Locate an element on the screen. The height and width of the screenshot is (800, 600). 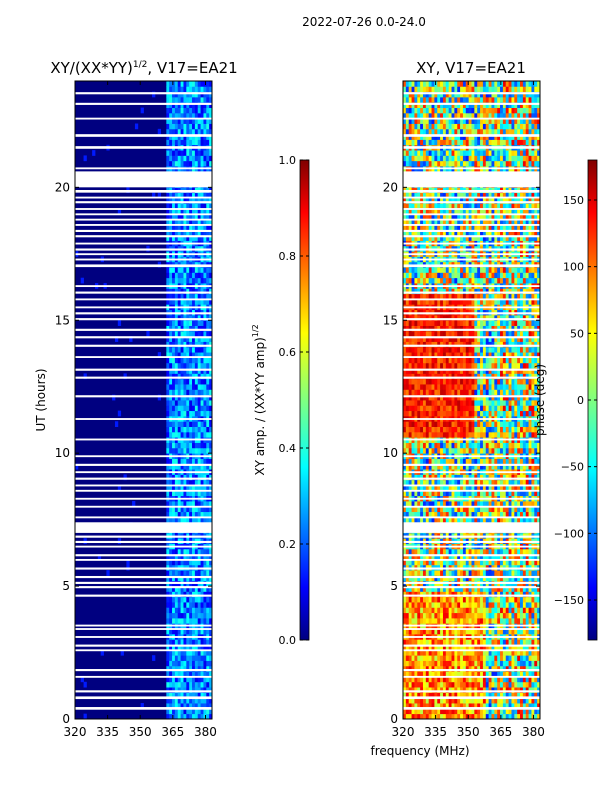
amp-title-tail: , V17=EA21 is located at coordinates (192, 68).